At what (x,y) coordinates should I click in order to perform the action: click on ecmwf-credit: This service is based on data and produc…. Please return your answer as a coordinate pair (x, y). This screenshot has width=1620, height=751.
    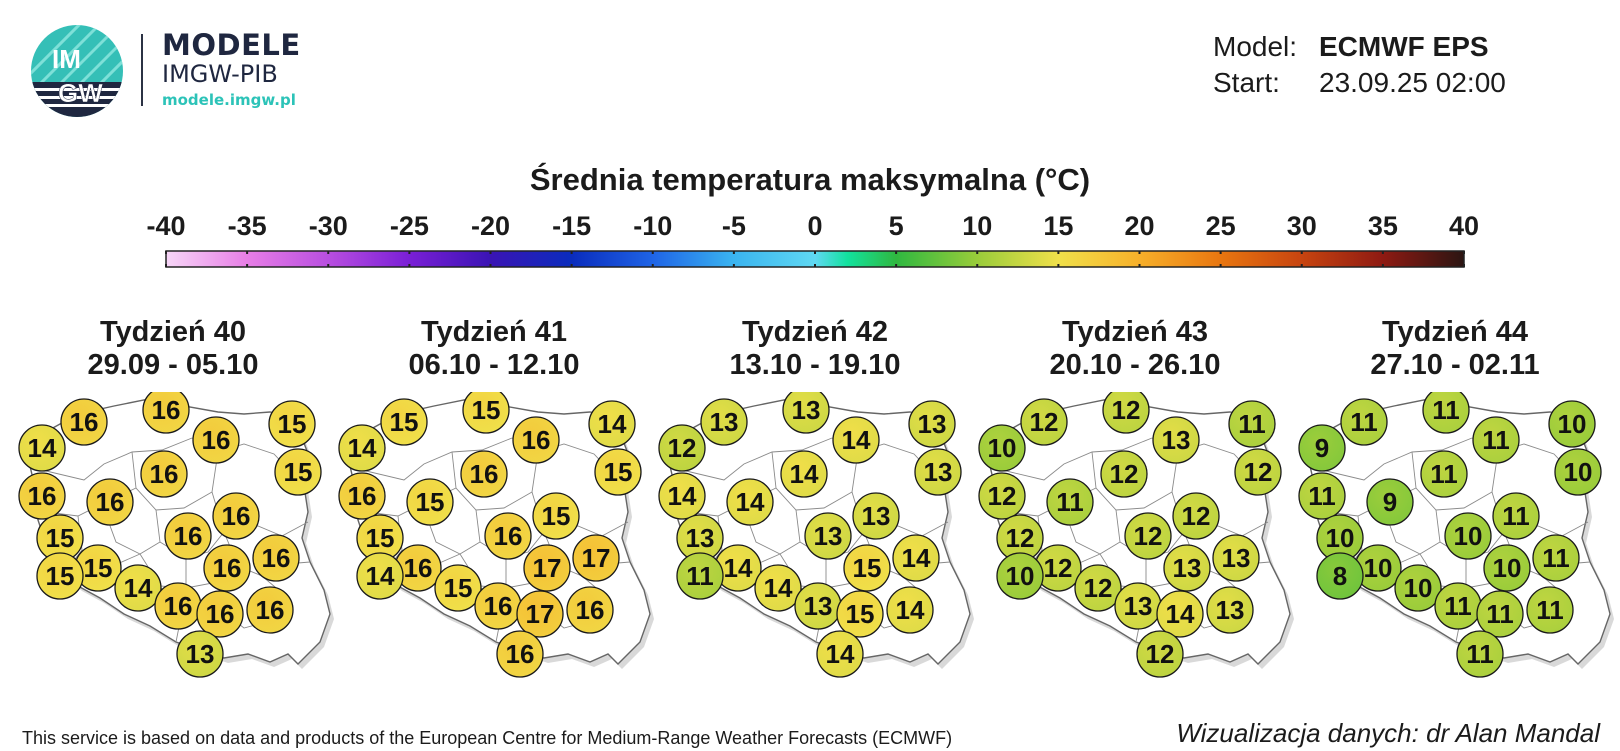
    Looking at the image, I should click on (487, 738).